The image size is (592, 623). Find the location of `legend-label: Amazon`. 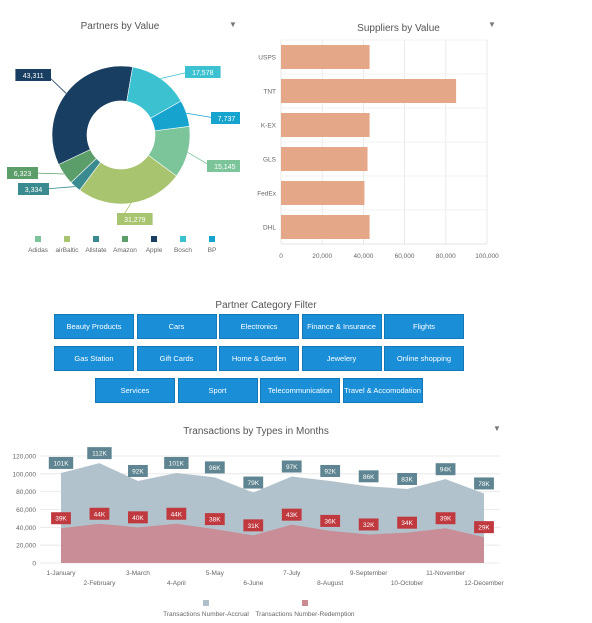

legend-label: Amazon is located at coordinates (125, 250).